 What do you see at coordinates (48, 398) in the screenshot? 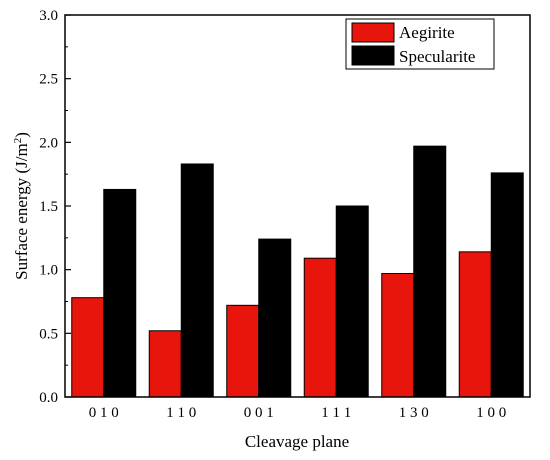
I see `y-tick-label: 0.0` at bounding box center [48, 398].